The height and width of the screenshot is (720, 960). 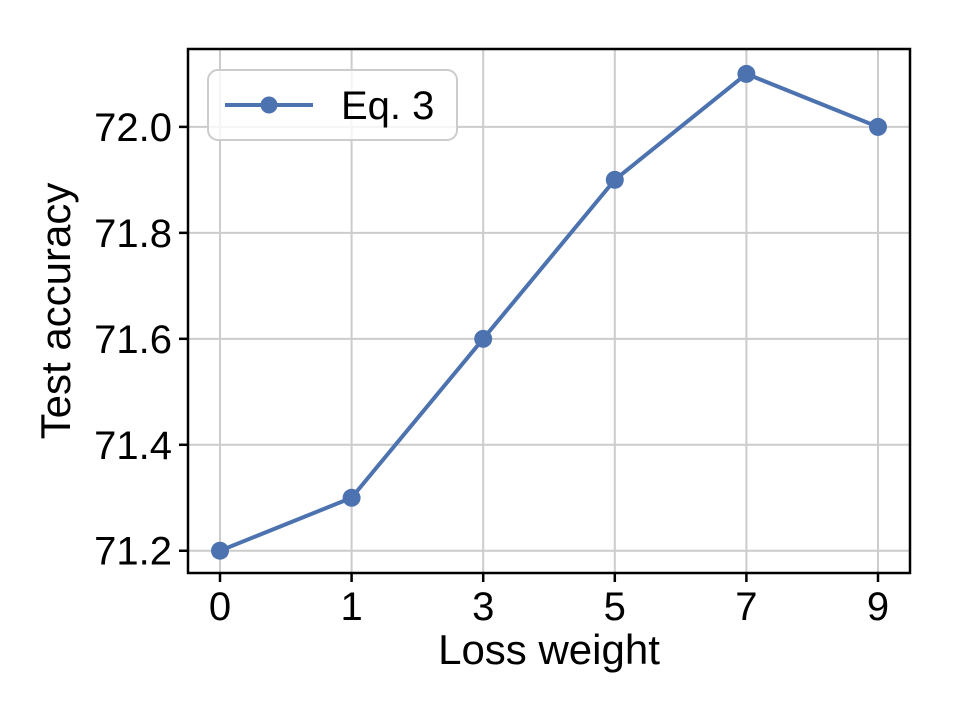 I want to click on x-tick-label: 0, so click(x=220, y=607).